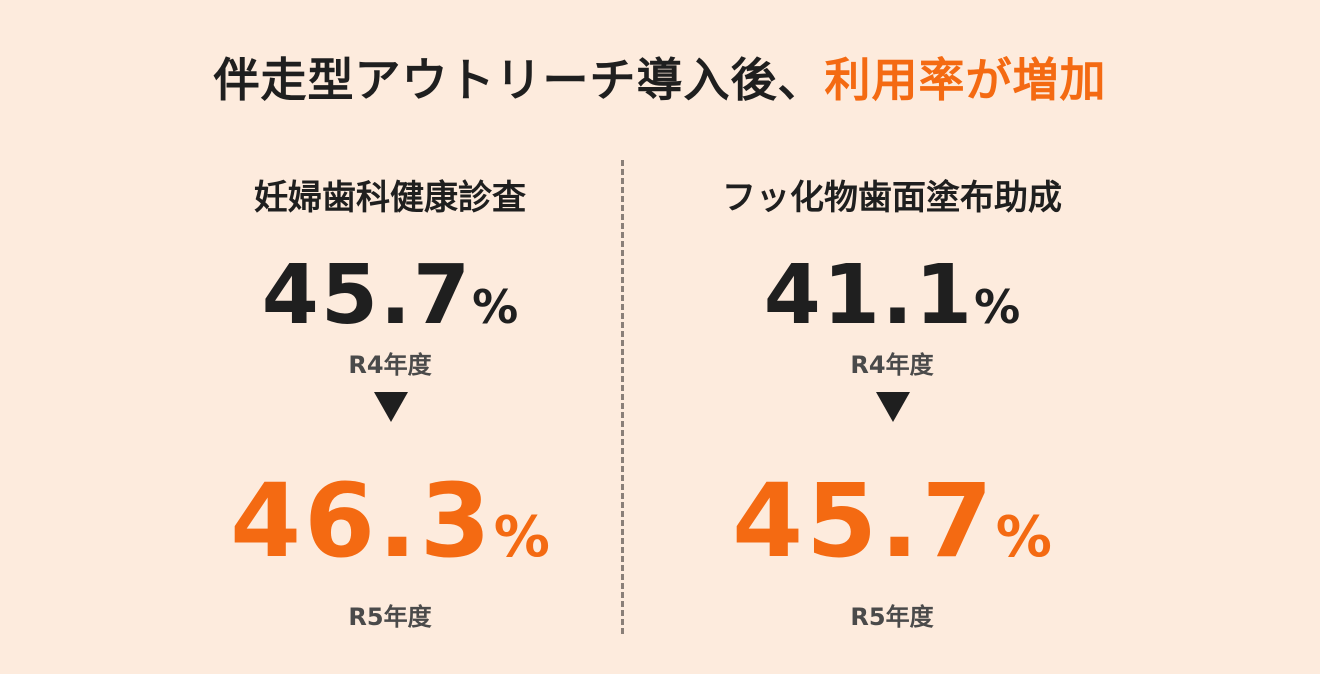 Image resolution: width=1320 pixels, height=674 pixels. Describe the element at coordinates (622, 397) in the screenshot. I see `column-divider` at that location.